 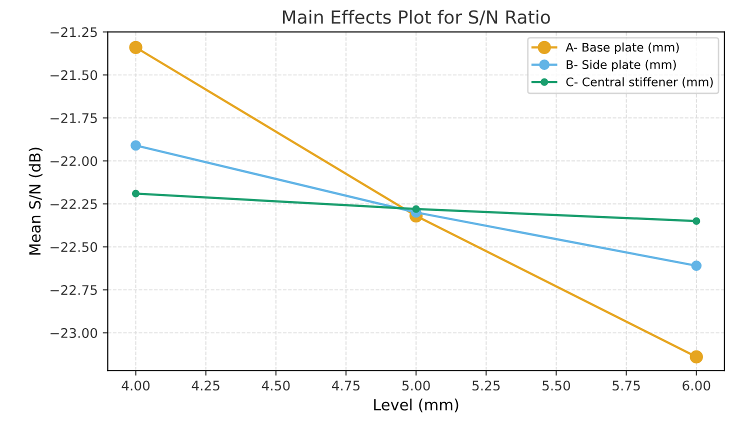 What do you see at coordinates (276, 385) in the screenshot?
I see `x-tick-label: 4.50` at bounding box center [276, 385].